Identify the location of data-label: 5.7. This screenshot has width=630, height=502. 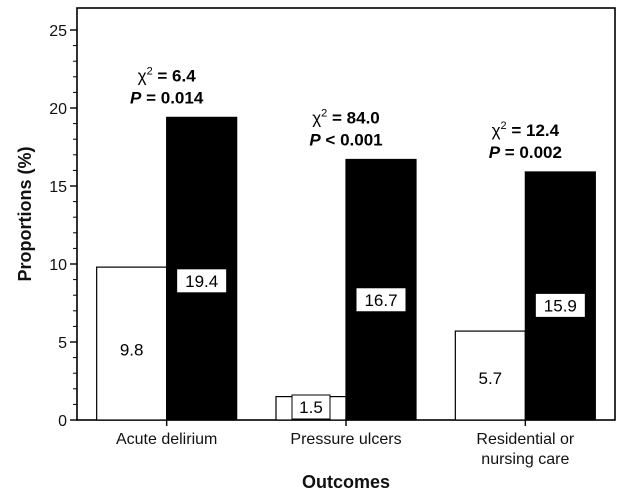
(491, 378).